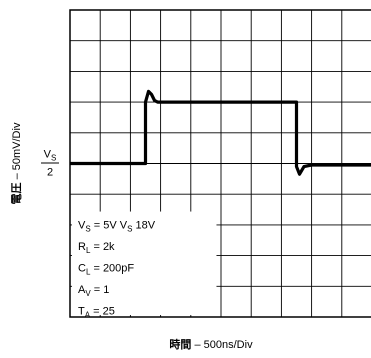 Image resolution: width=371 pixels, height=358 pixels. What do you see at coordinates (96, 248) in the screenshot?
I see `condition-line: RL = 2k` at bounding box center [96, 248].